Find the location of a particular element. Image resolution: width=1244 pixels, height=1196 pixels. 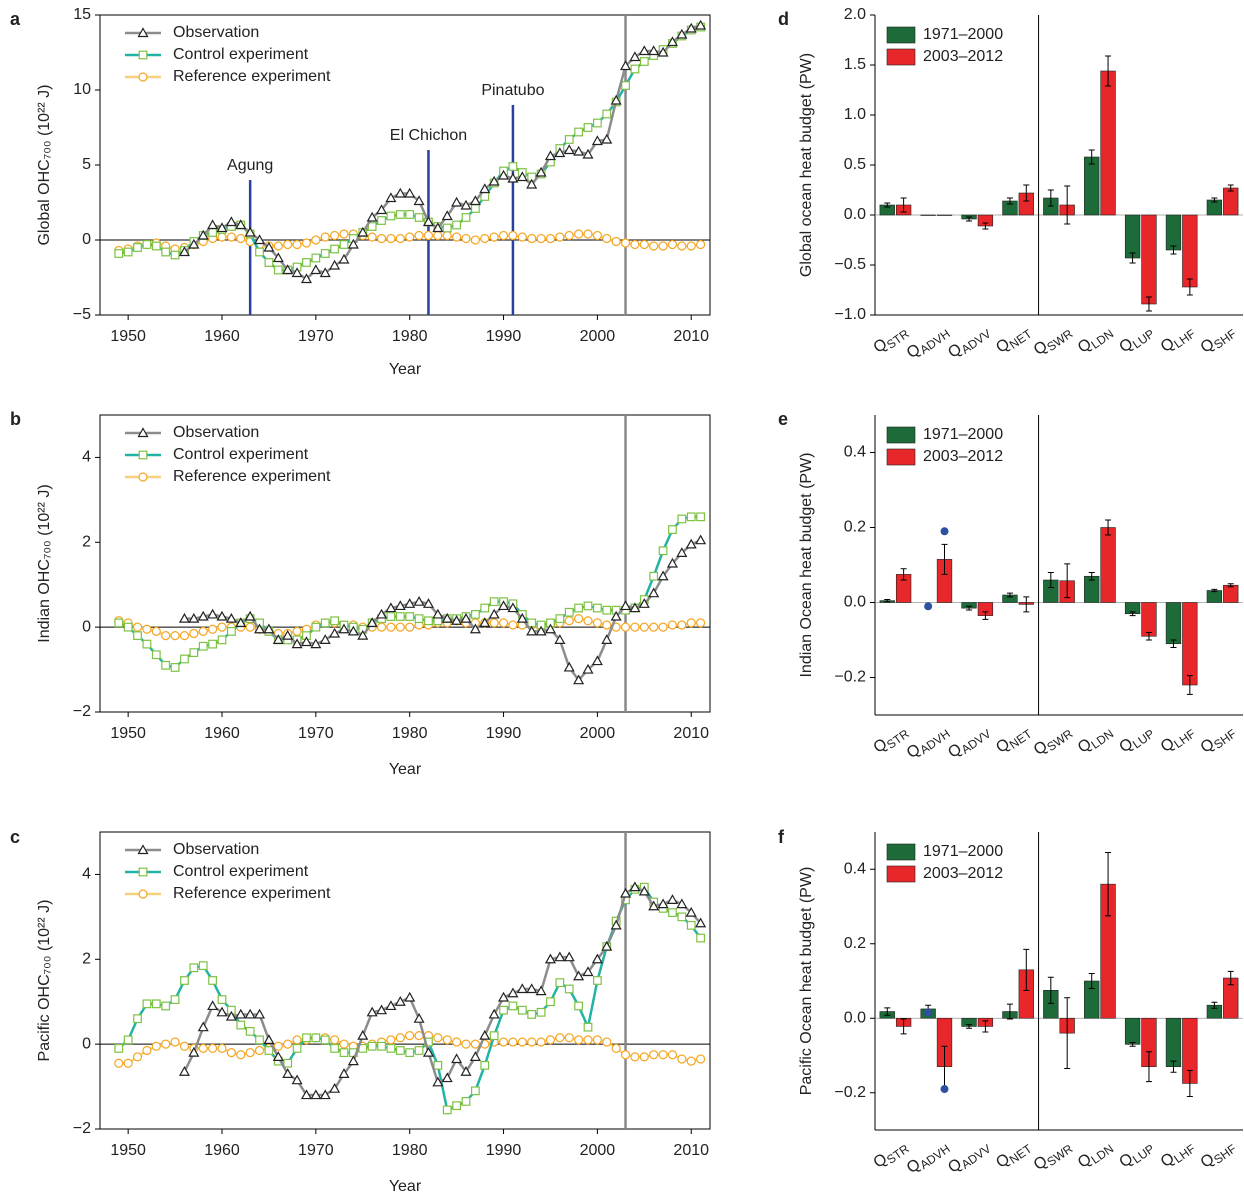

y-tick-label: 0.5 is located at coordinates (855, 164).